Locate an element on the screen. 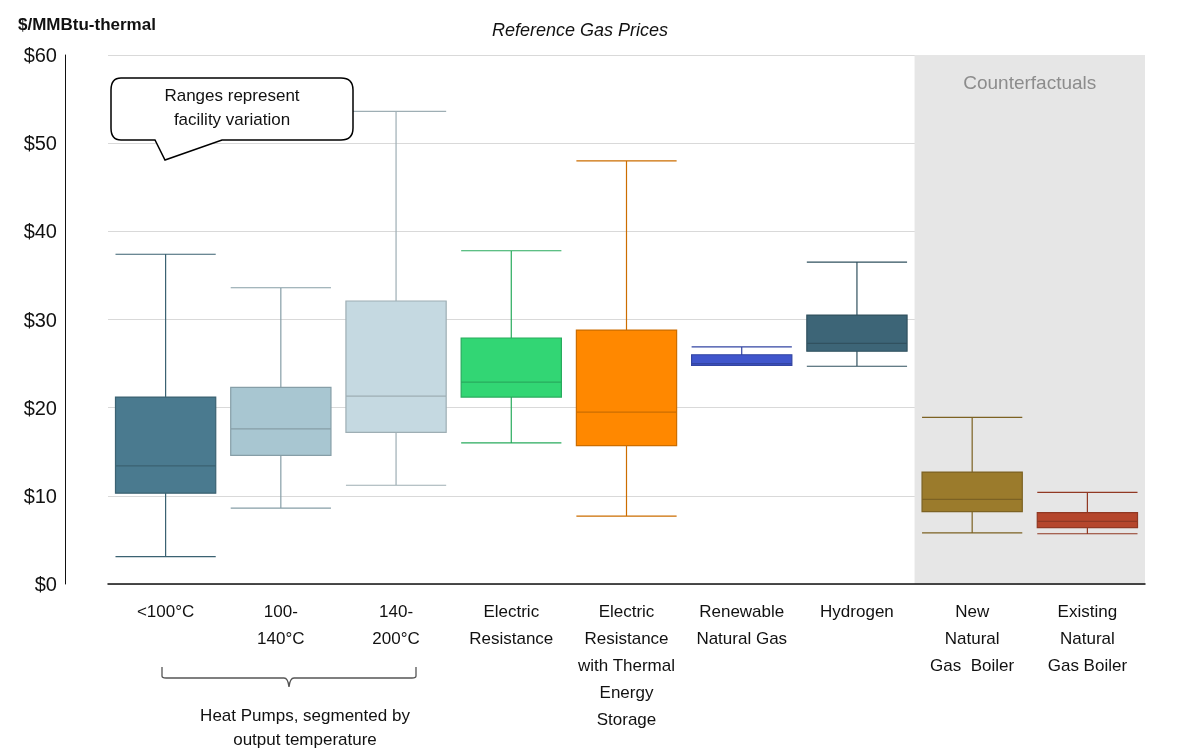 The width and height of the screenshot is (1189, 751). y-tick-label: $0 is located at coordinates (45, 584).